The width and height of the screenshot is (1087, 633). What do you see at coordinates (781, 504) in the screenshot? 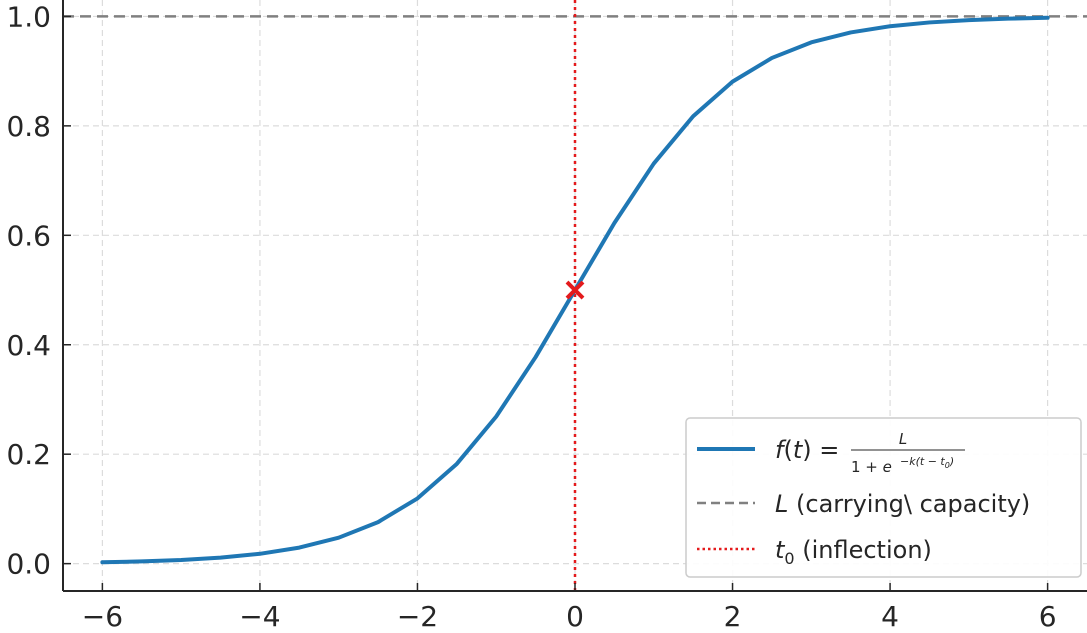
I see `legend-capacity-symbol: L` at bounding box center [781, 504].